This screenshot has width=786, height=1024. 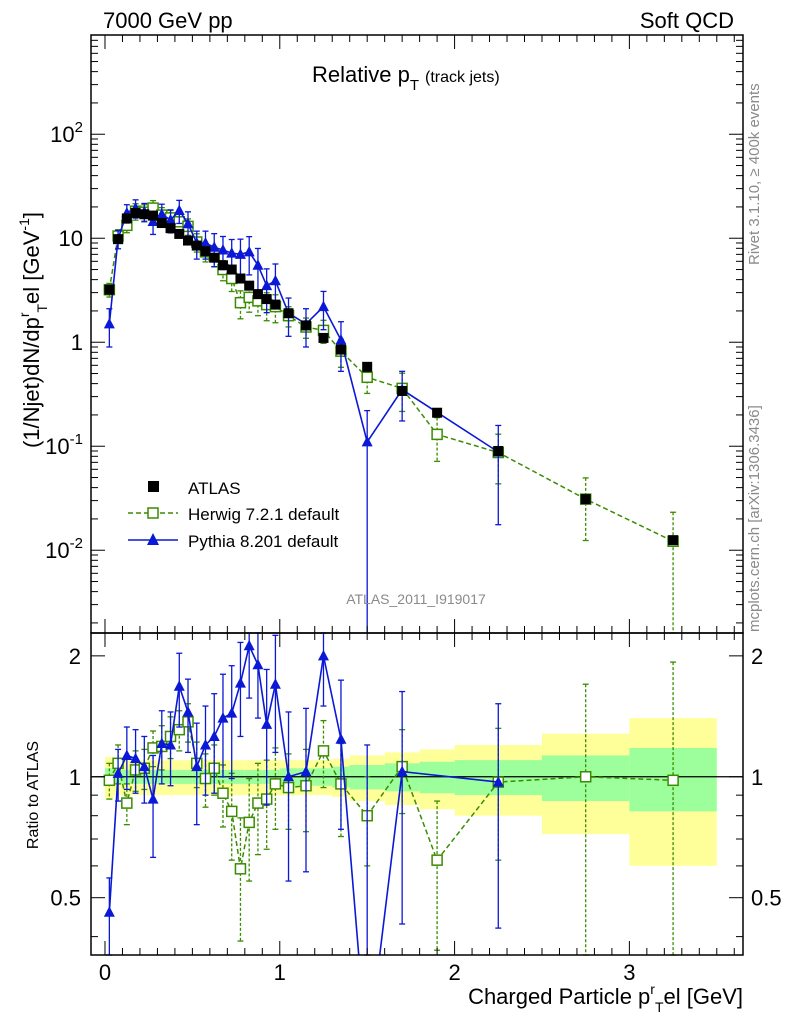 What do you see at coordinates (153, 513) in the screenshot?
I see `legend-herwig-marker` at bounding box center [153, 513].